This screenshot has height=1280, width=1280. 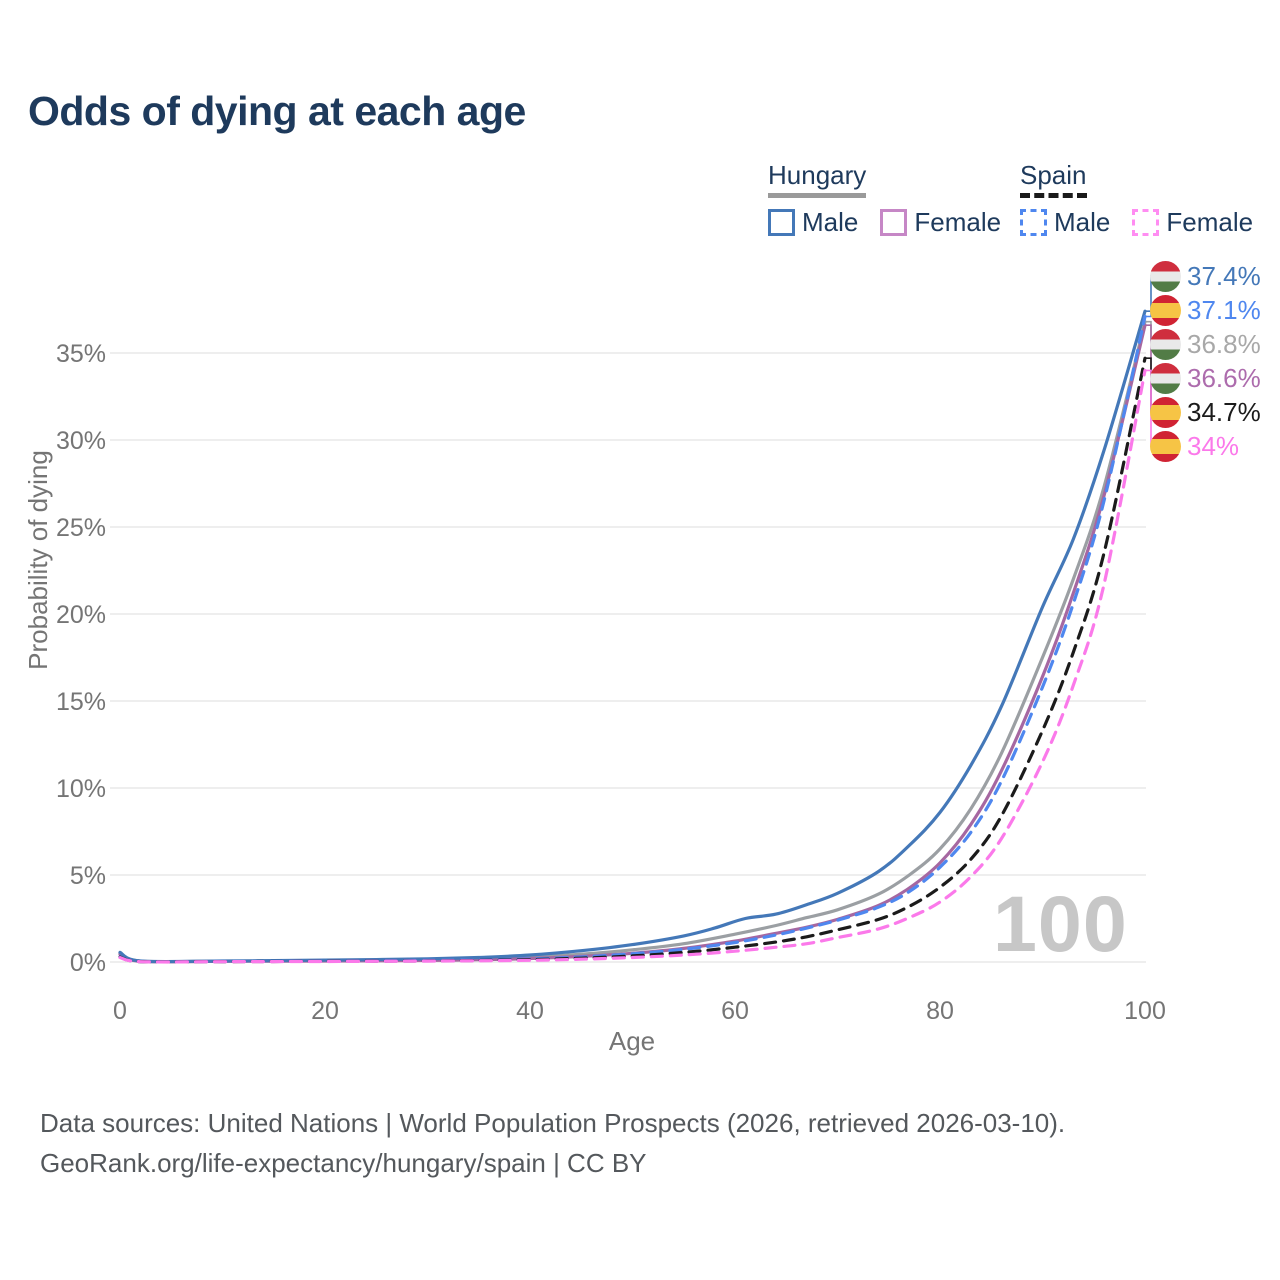 I want to click on x-tick-label: 0, so click(x=120, y=1011).